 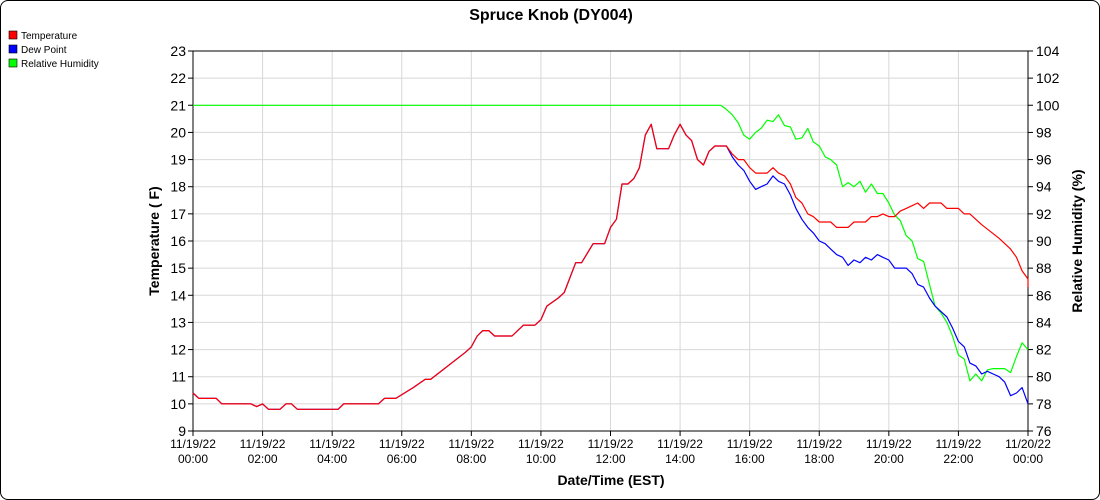 I want to click on y-tick-label: 16, so click(x=178, y=241).